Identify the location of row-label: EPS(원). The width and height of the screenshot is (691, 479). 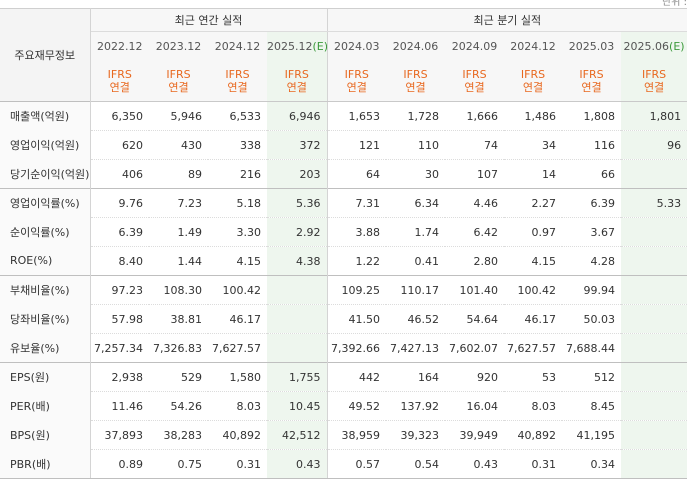
(45, 377).